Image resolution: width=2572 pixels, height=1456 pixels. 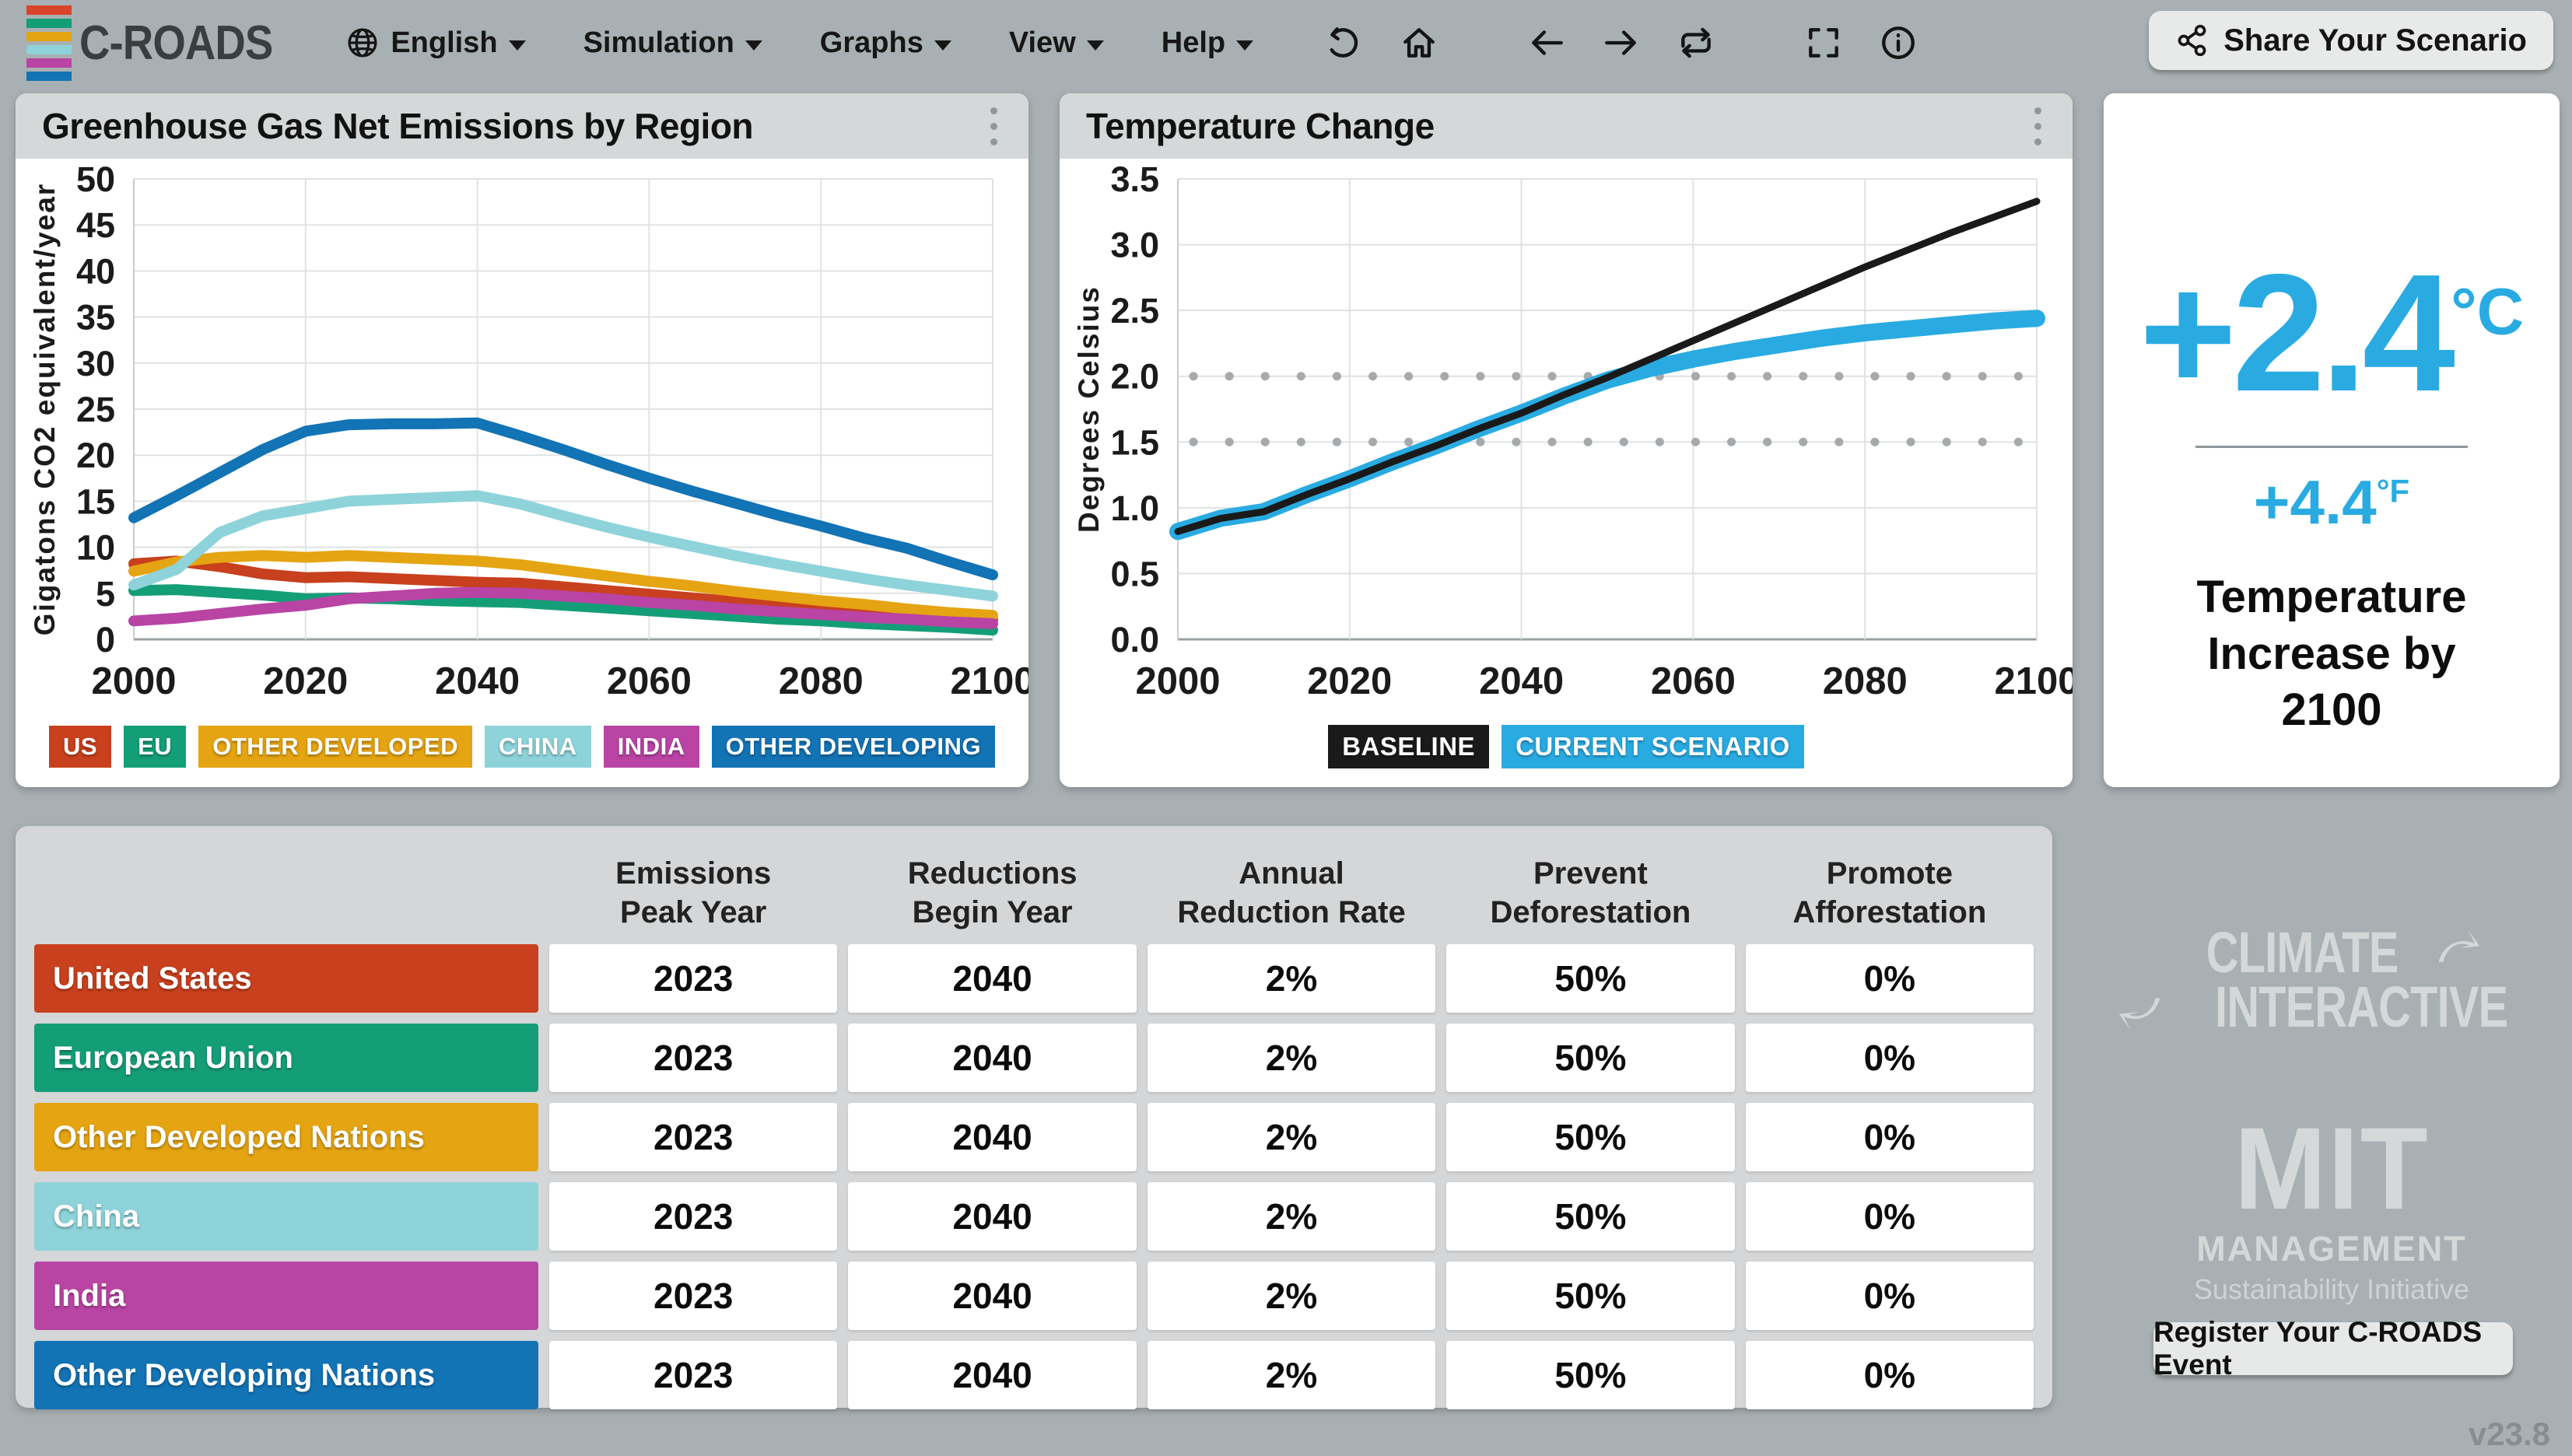 What do you see at coordinates (176, 43) in the screenshot?
I see `logo-text: C-ROADS` at bounding box center [176, 43].